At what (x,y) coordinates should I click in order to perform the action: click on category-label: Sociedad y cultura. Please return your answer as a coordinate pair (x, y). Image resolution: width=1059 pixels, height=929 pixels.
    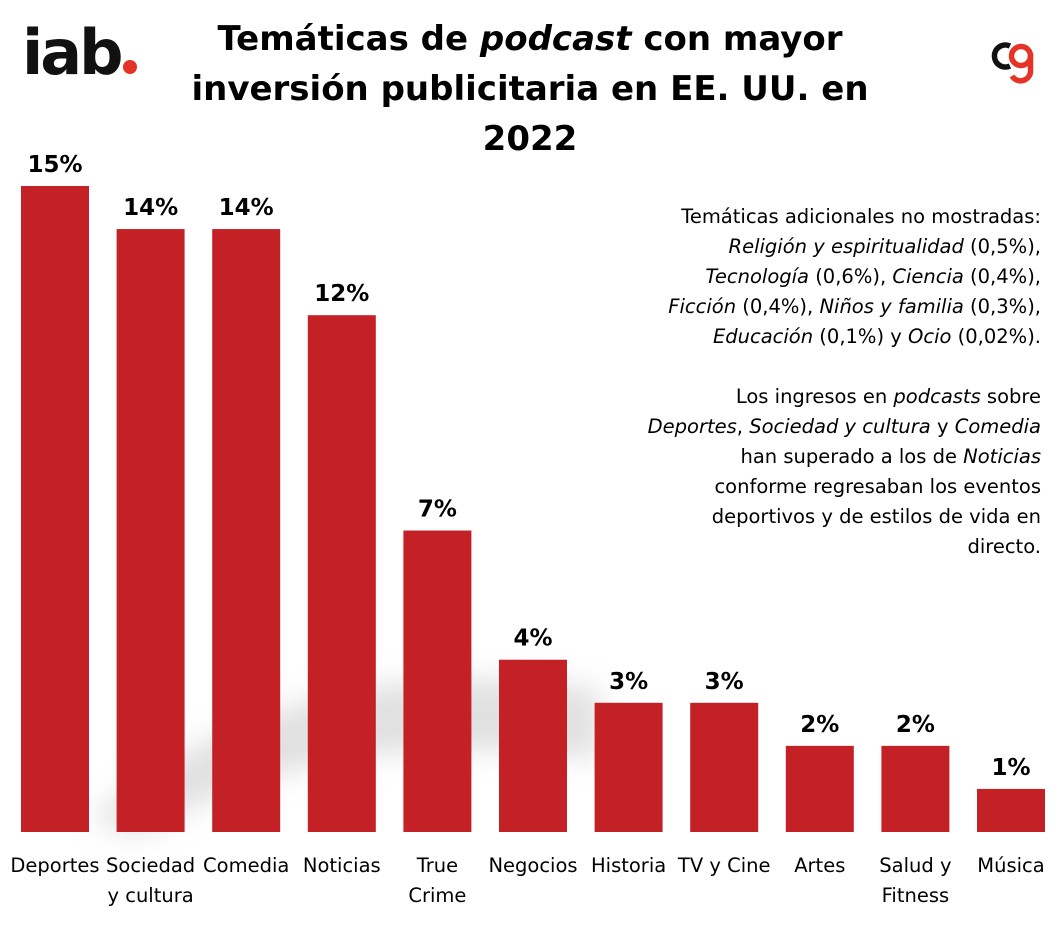
    Looking at the image, I should click on (150, 880).